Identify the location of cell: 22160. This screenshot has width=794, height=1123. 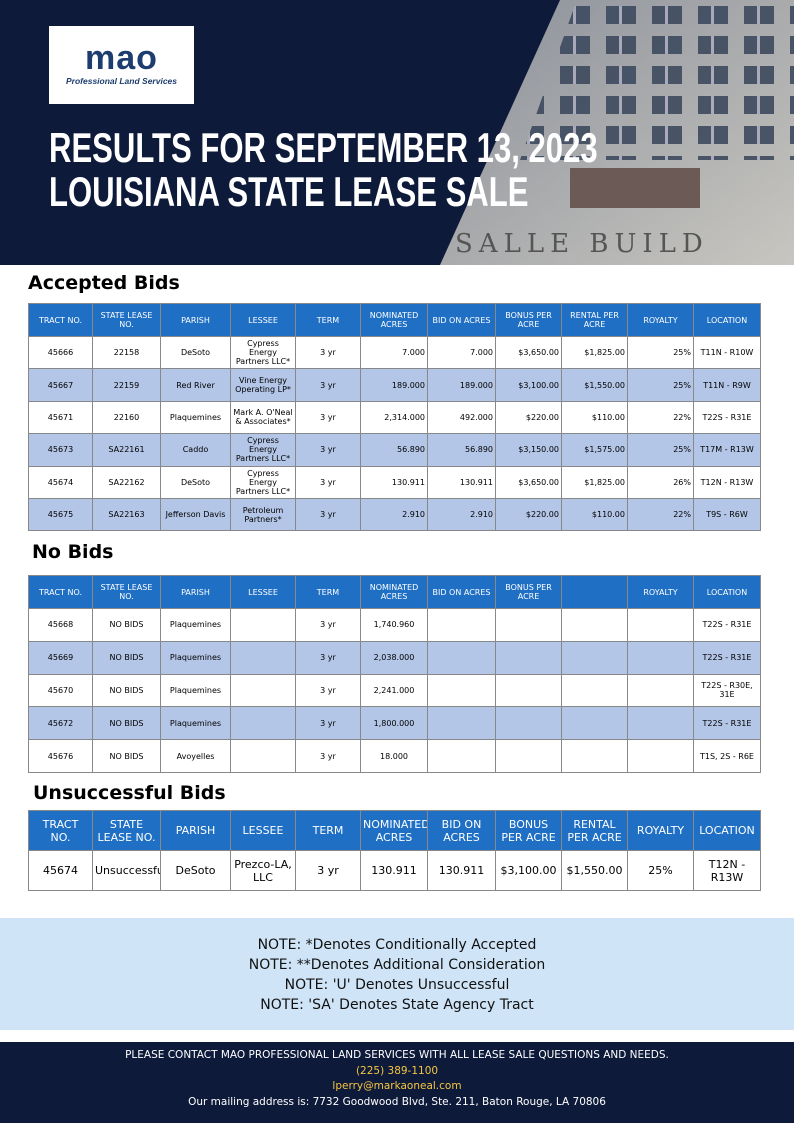
(126, 417).